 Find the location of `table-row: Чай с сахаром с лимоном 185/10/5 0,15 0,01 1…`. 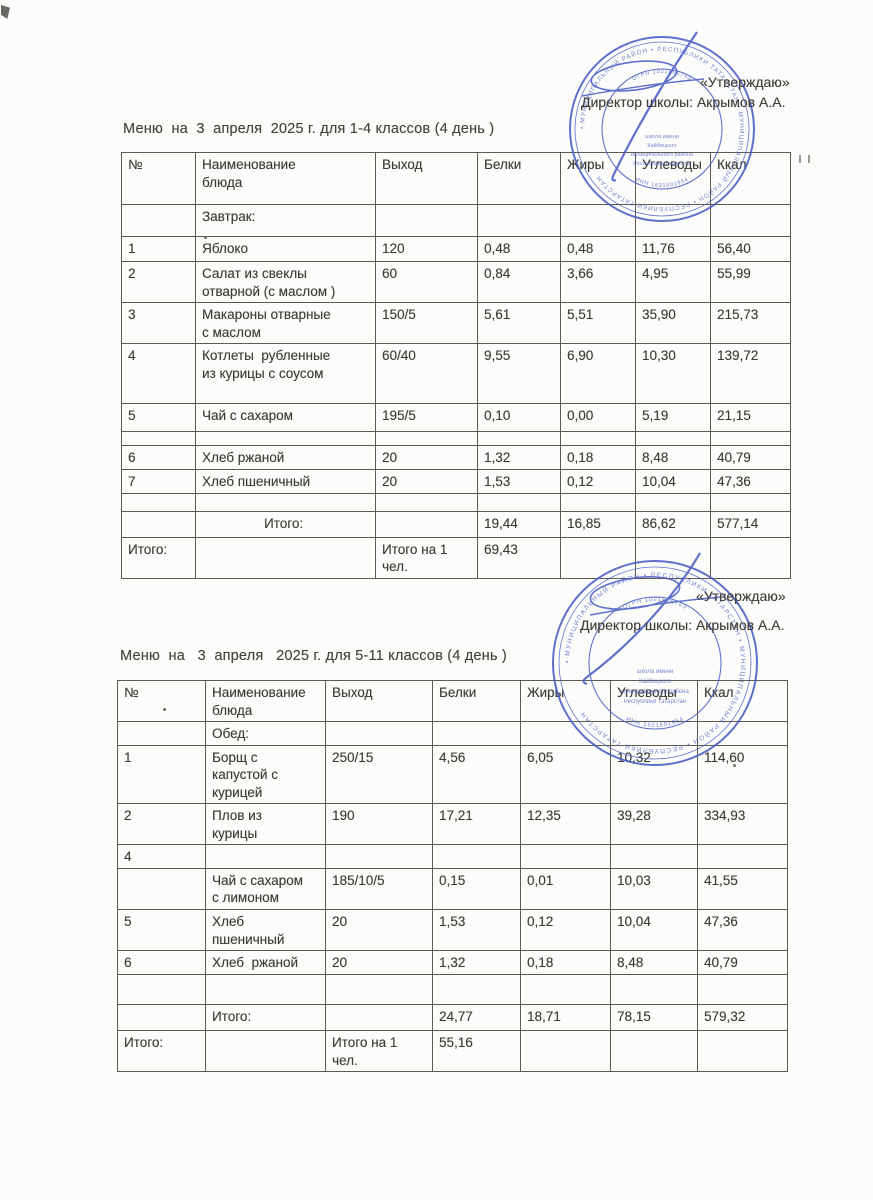

table-row: Чай с сахаром с лимоном 185/10/5 0,15 0,01 1… is located at coordinates (452, 889).